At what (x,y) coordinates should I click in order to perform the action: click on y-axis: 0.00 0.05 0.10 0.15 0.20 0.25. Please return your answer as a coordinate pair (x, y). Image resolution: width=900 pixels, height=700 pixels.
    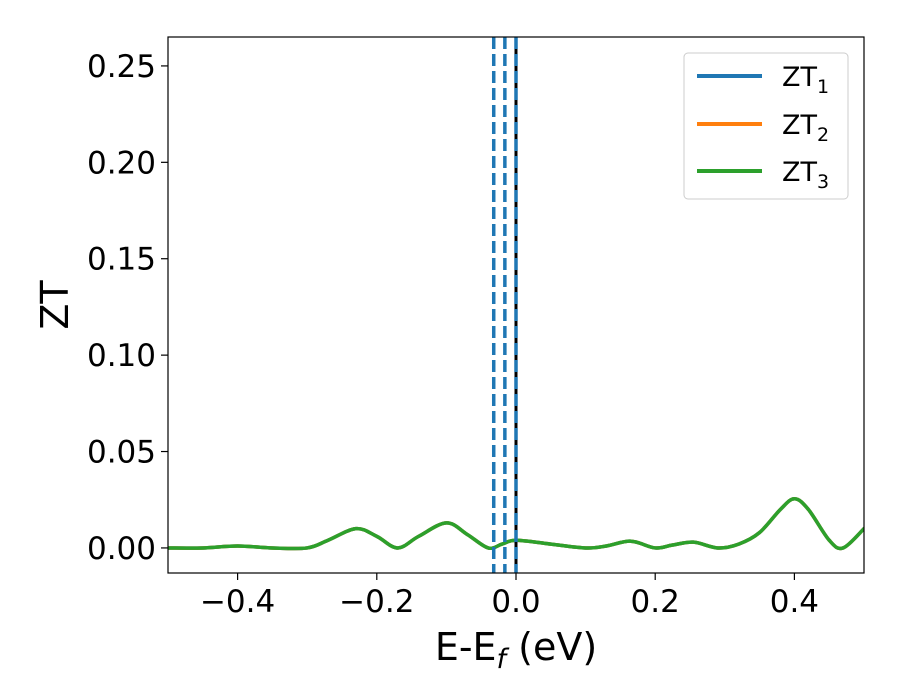
    Looking at the image, I should click on (127, 308).